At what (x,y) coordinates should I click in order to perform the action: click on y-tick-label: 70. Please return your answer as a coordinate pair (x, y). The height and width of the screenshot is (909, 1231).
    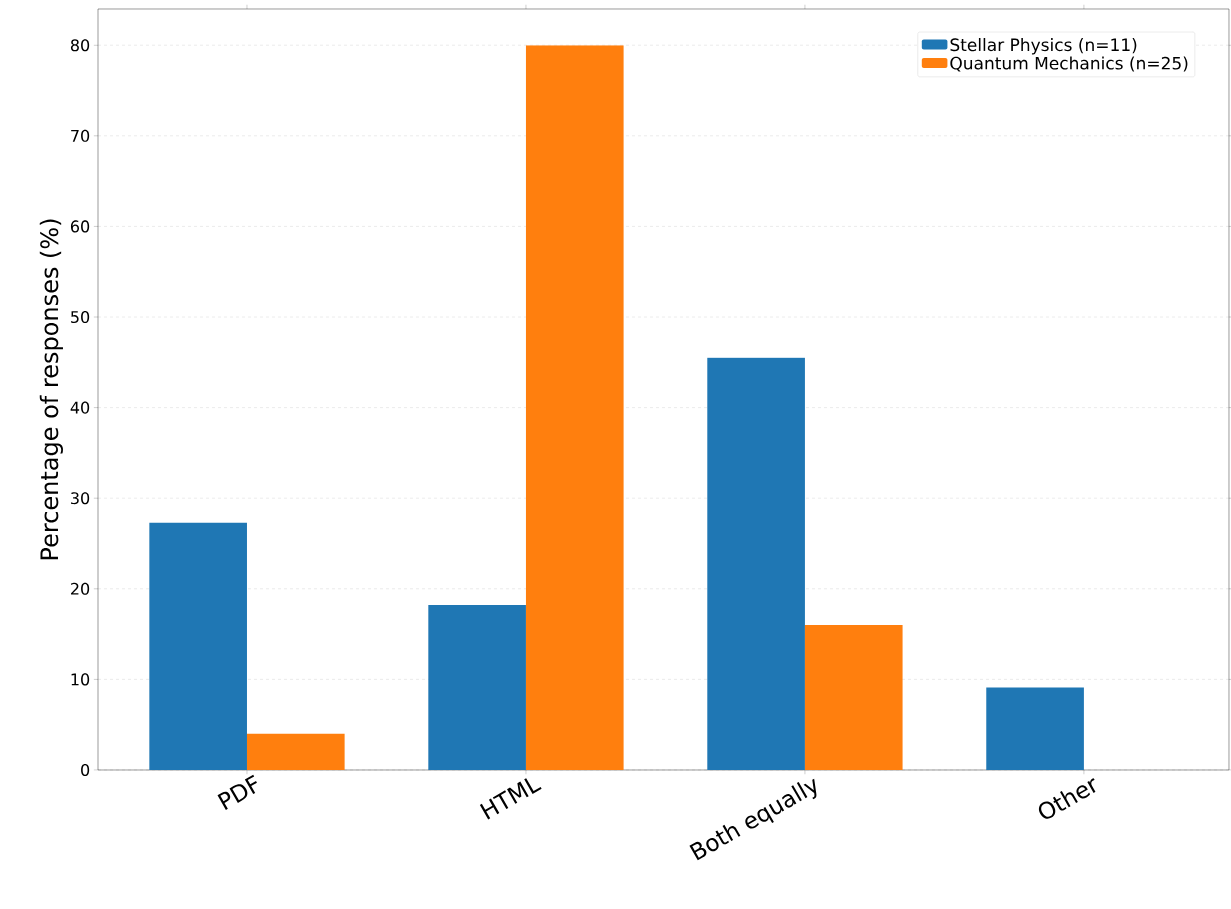
    Looking at the image, I should click on (80, 135).